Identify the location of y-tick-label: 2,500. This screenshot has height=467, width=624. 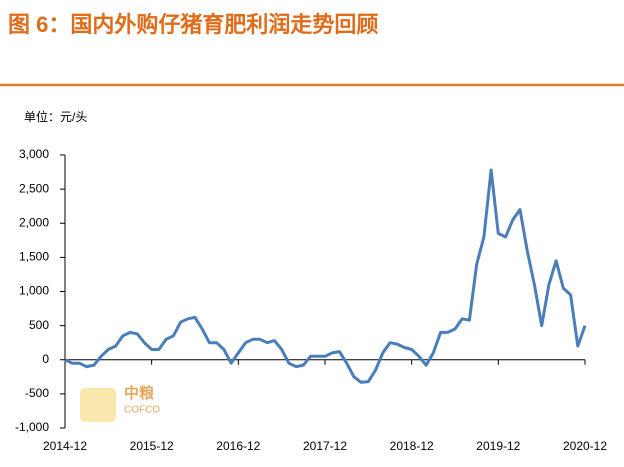
(34, 188).